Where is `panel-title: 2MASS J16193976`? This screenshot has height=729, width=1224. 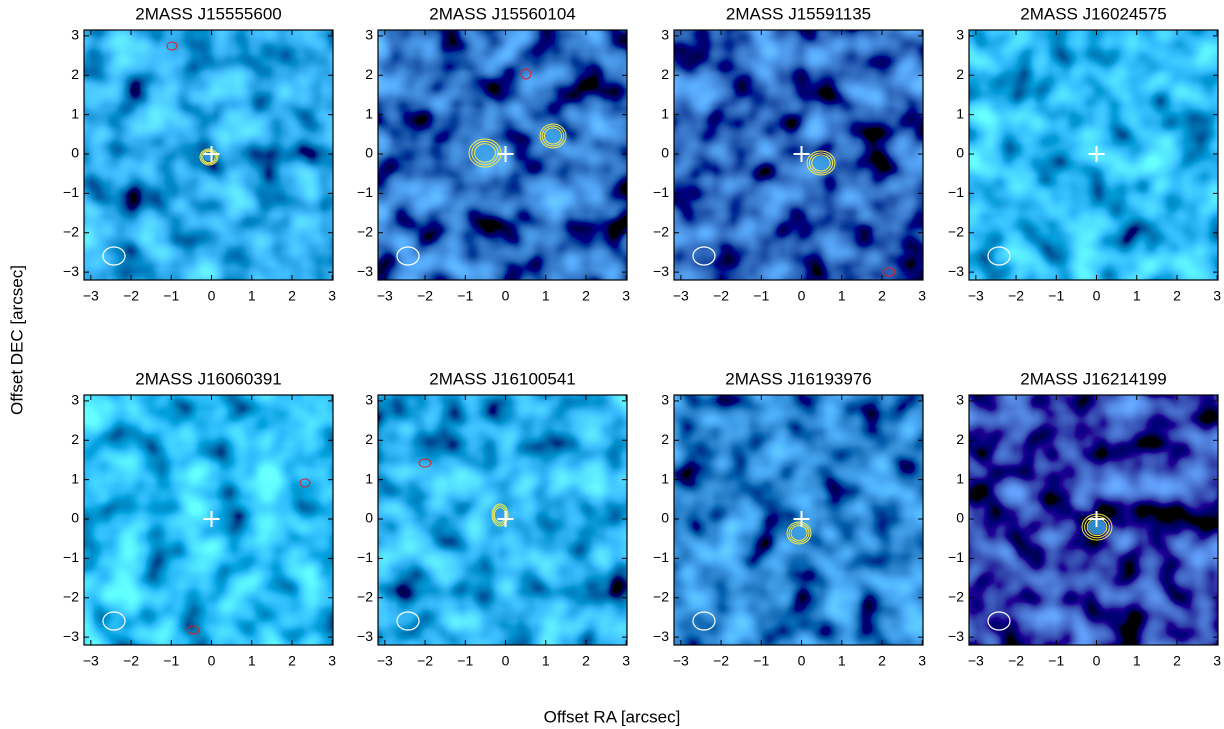 panel-title: 2MASS J16193976 is located at coordinates (798, 378).